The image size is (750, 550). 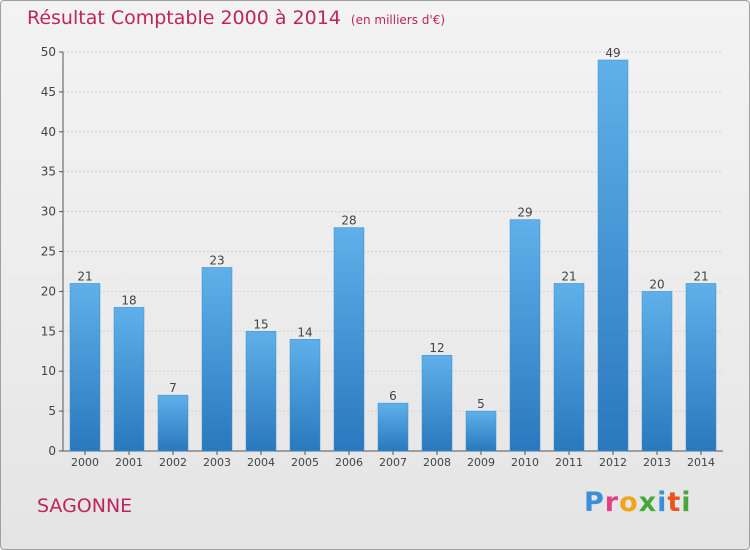 I want to click on data-label: 18, so click(x=128, y=300).